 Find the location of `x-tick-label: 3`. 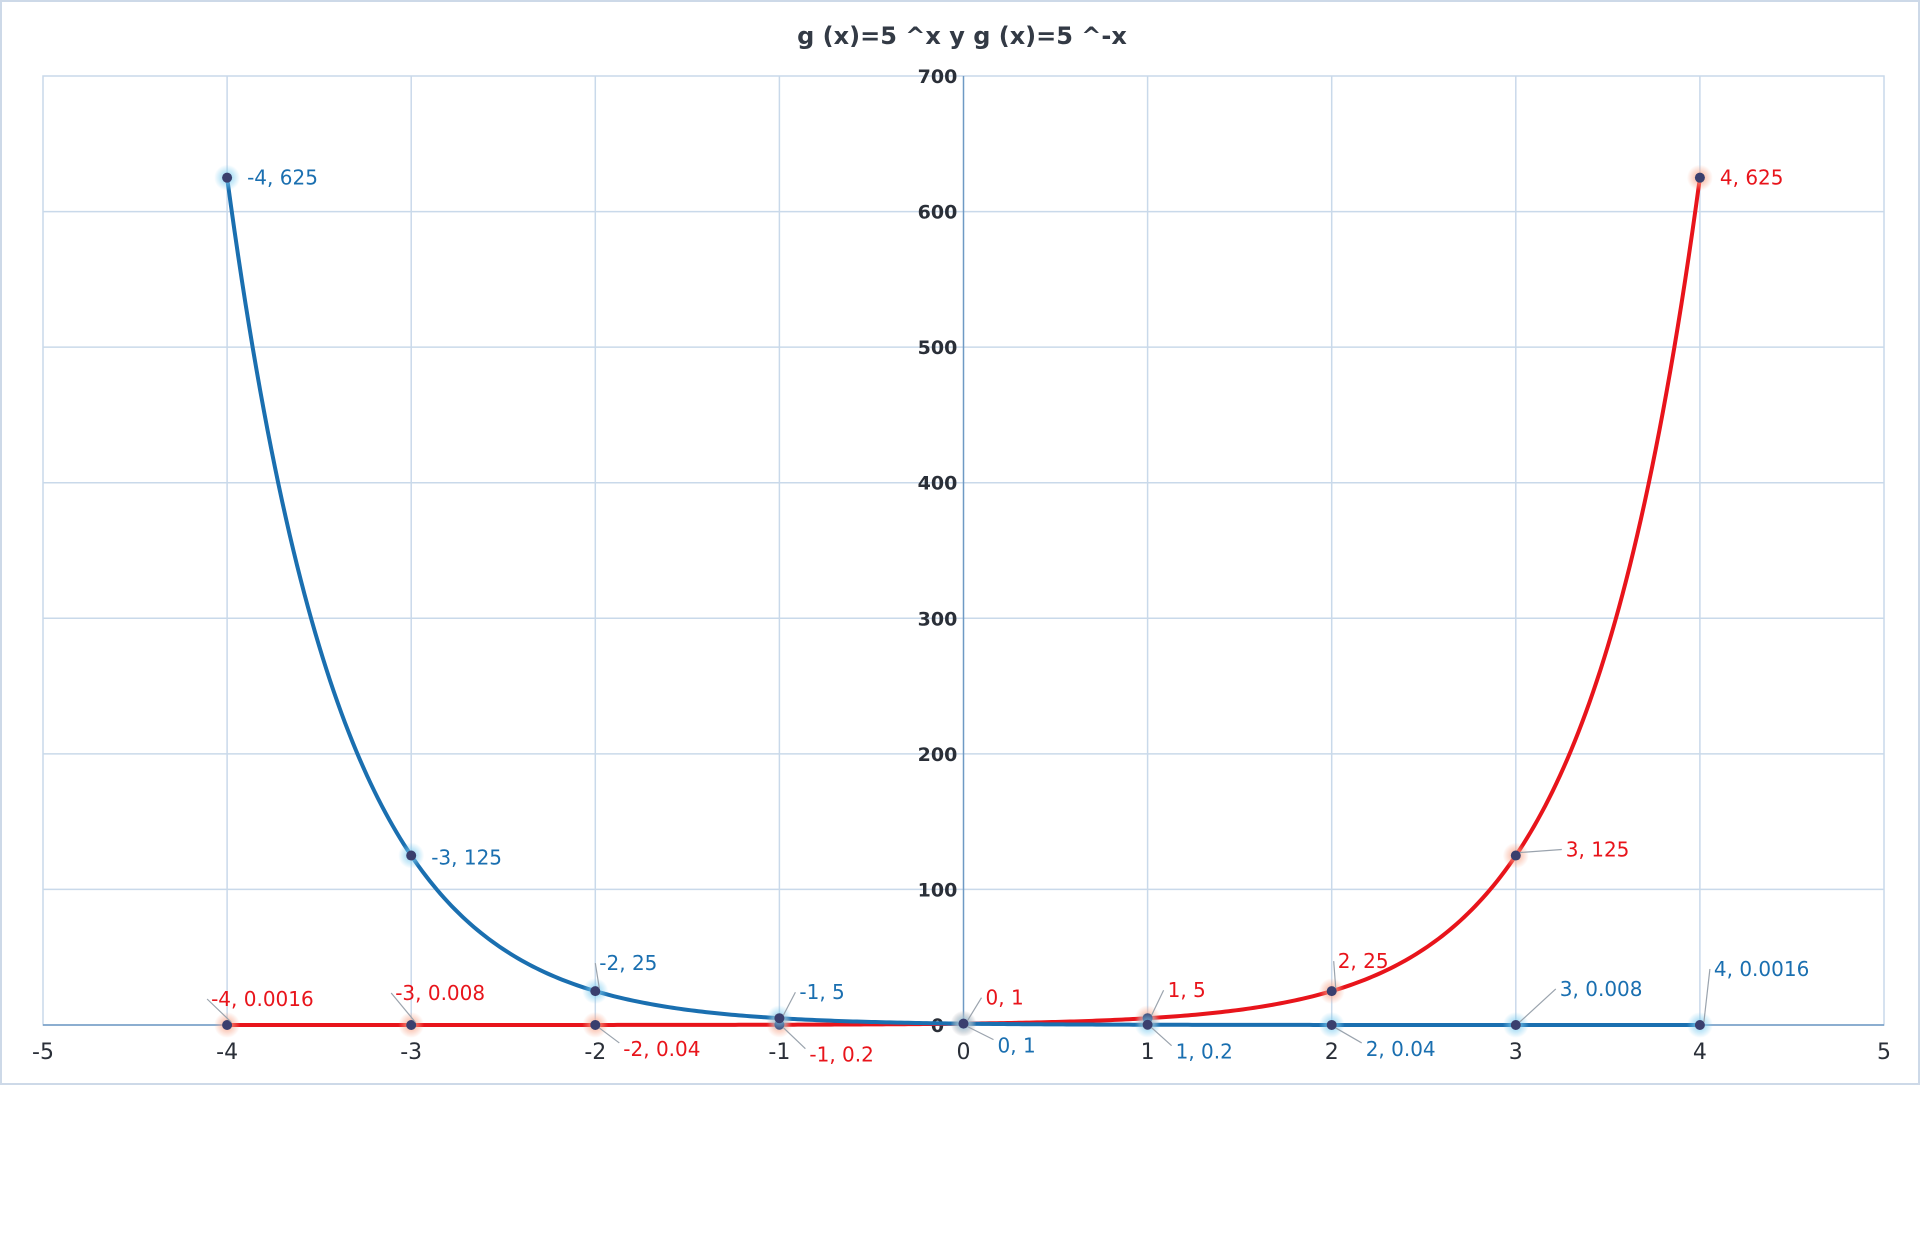

x-tick-label: 3 is located at coordinates (1516, 1052).